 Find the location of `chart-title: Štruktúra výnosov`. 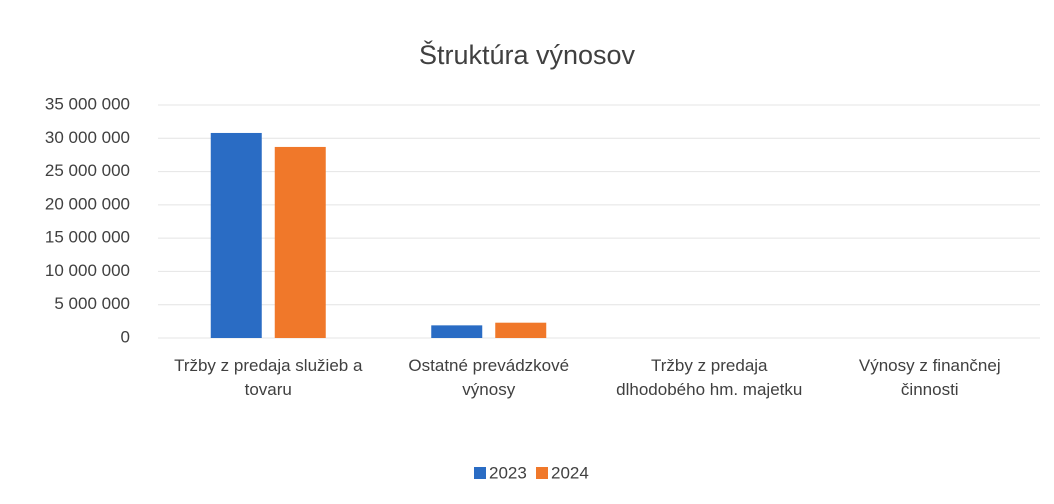

chart-title: Štruktúra výnosov is located at coordinates (527, 54).